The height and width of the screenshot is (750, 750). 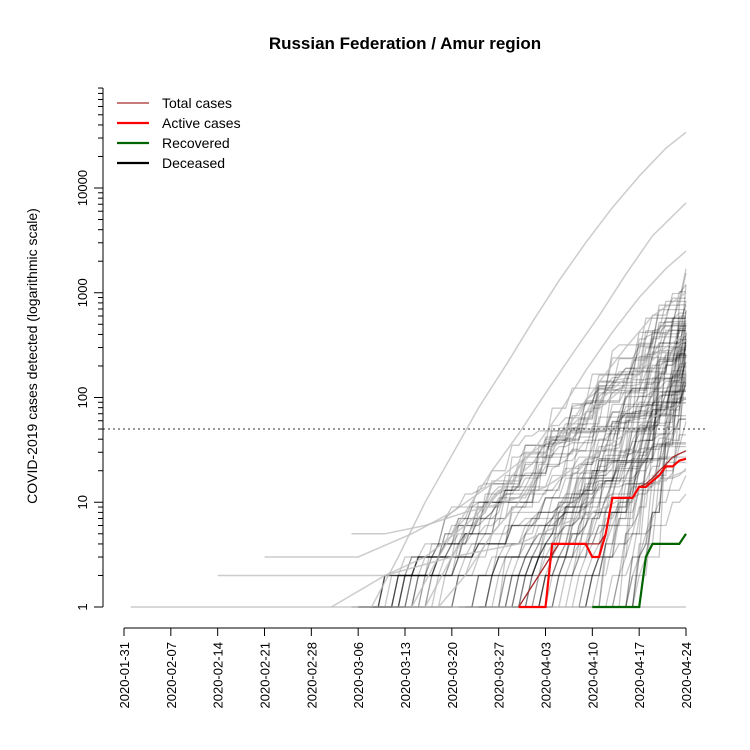 I want to click on highlight-series-line, so click(x=562, y=450).